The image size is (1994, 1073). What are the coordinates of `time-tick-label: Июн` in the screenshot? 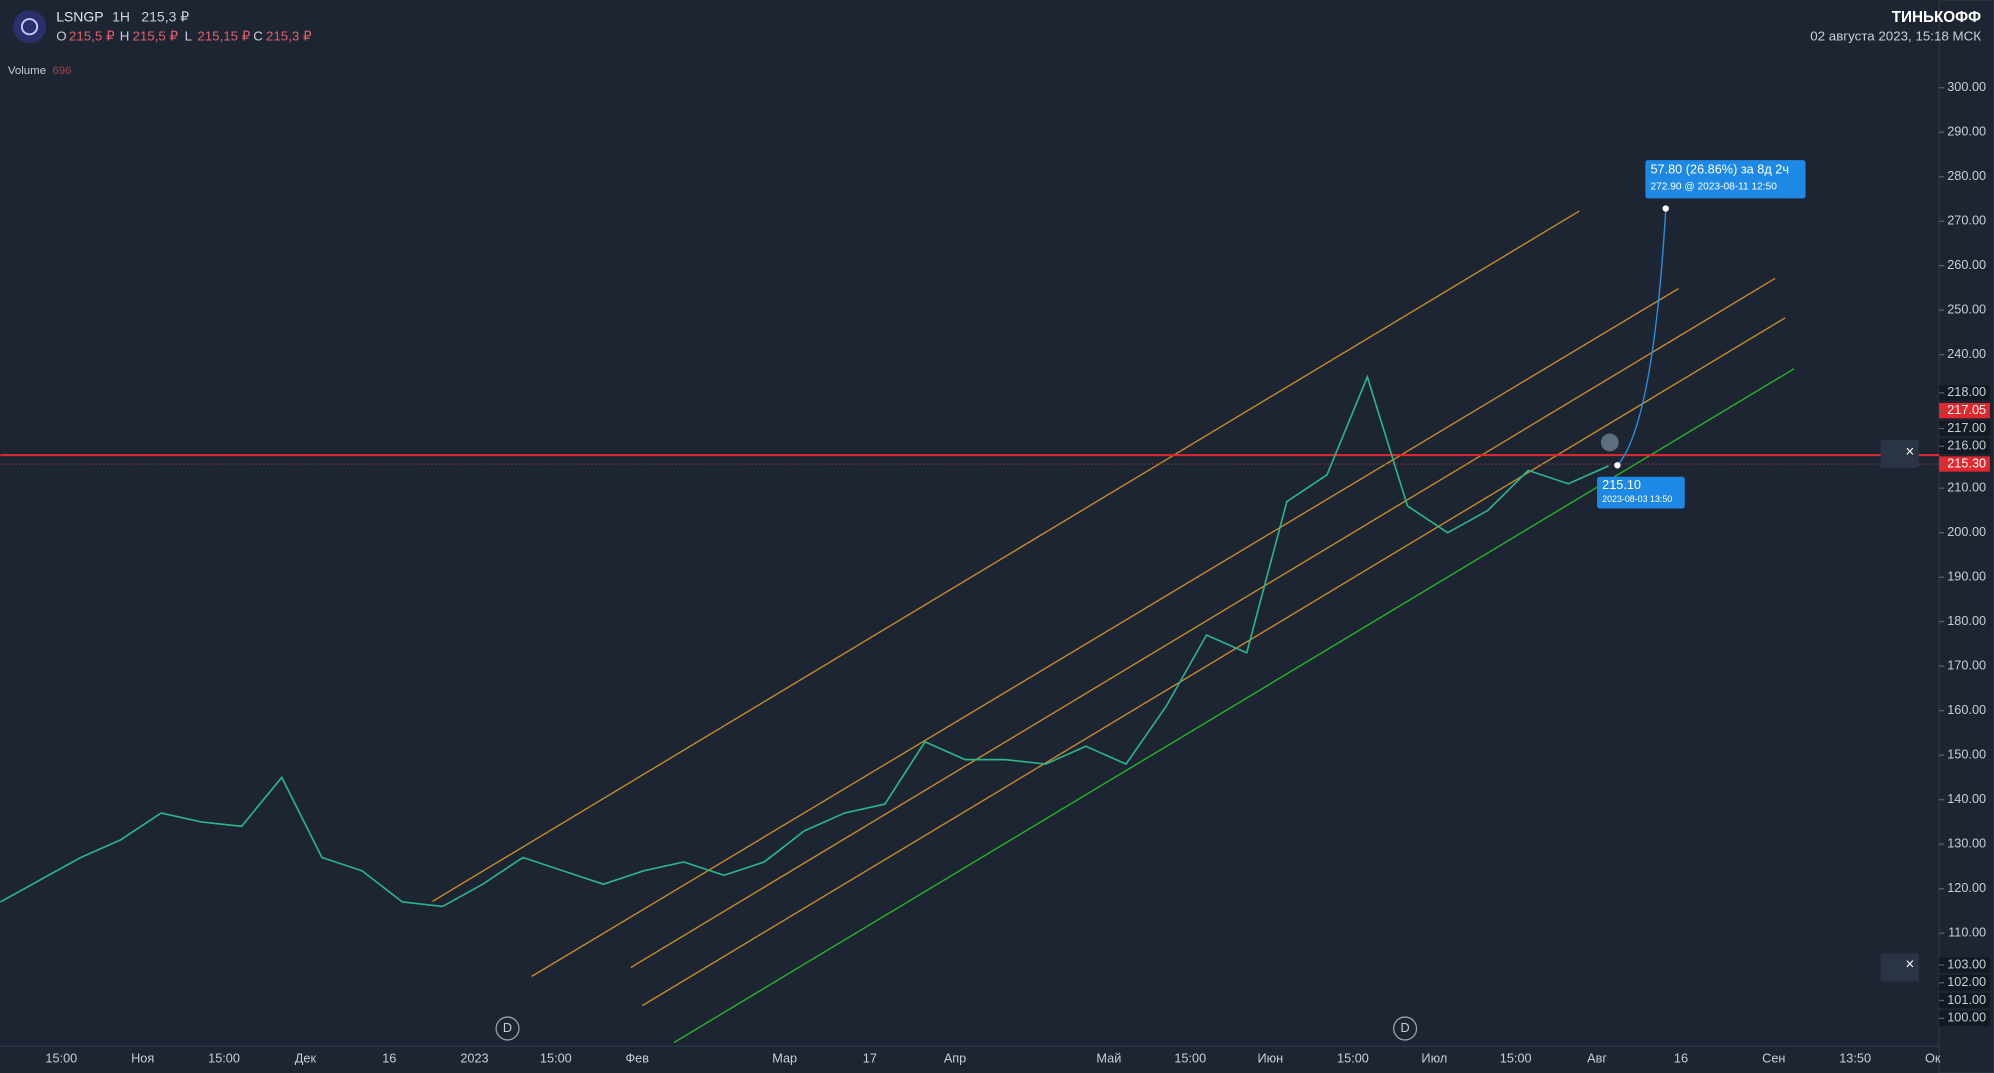 It's located at (1270, 1057).